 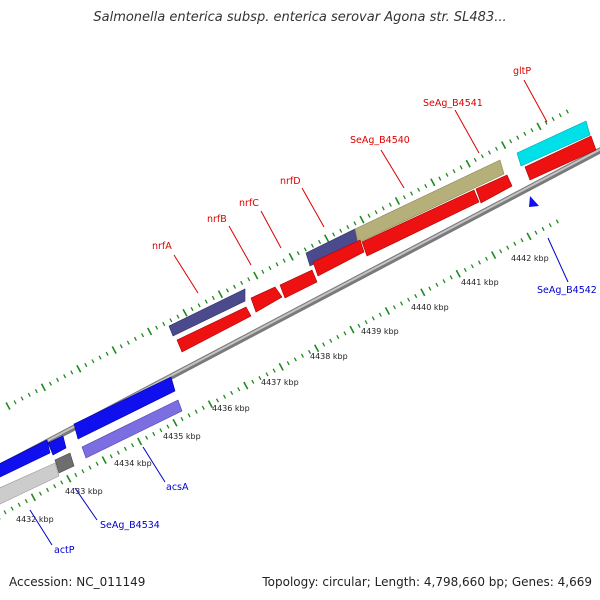 What do you see at coordinates (130, 525) in the screenshot?
I see `gene-label-SeAg_B4534: SeAg_B4534` at bounding box center [130, 525].